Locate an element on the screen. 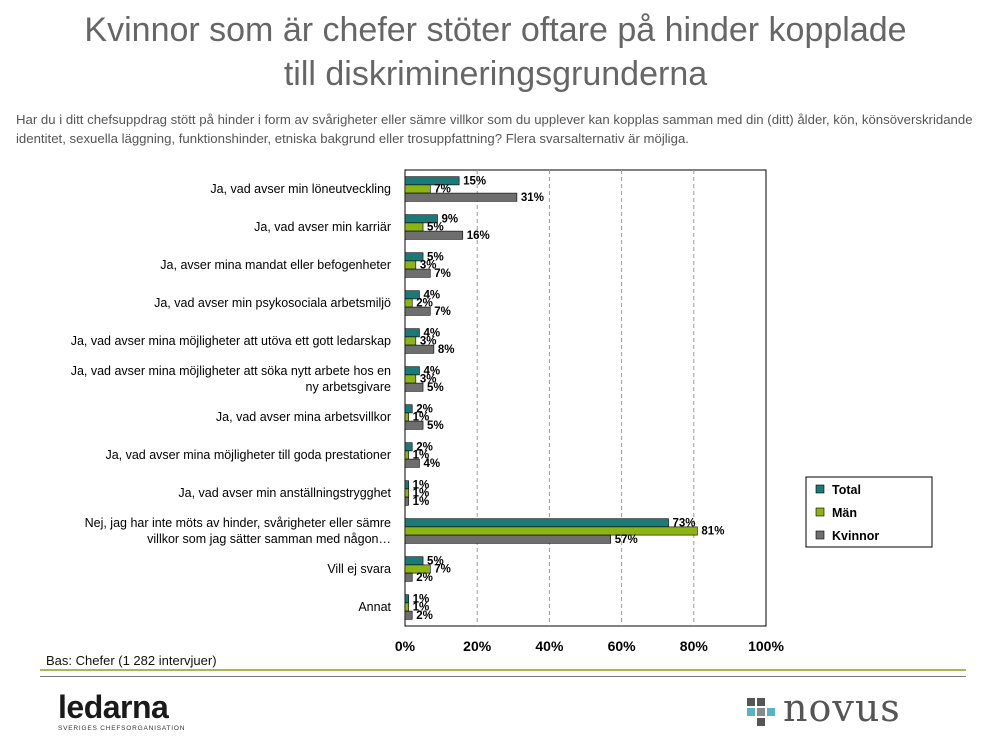  novus-logo: novus is located at coordinates (850, 708).